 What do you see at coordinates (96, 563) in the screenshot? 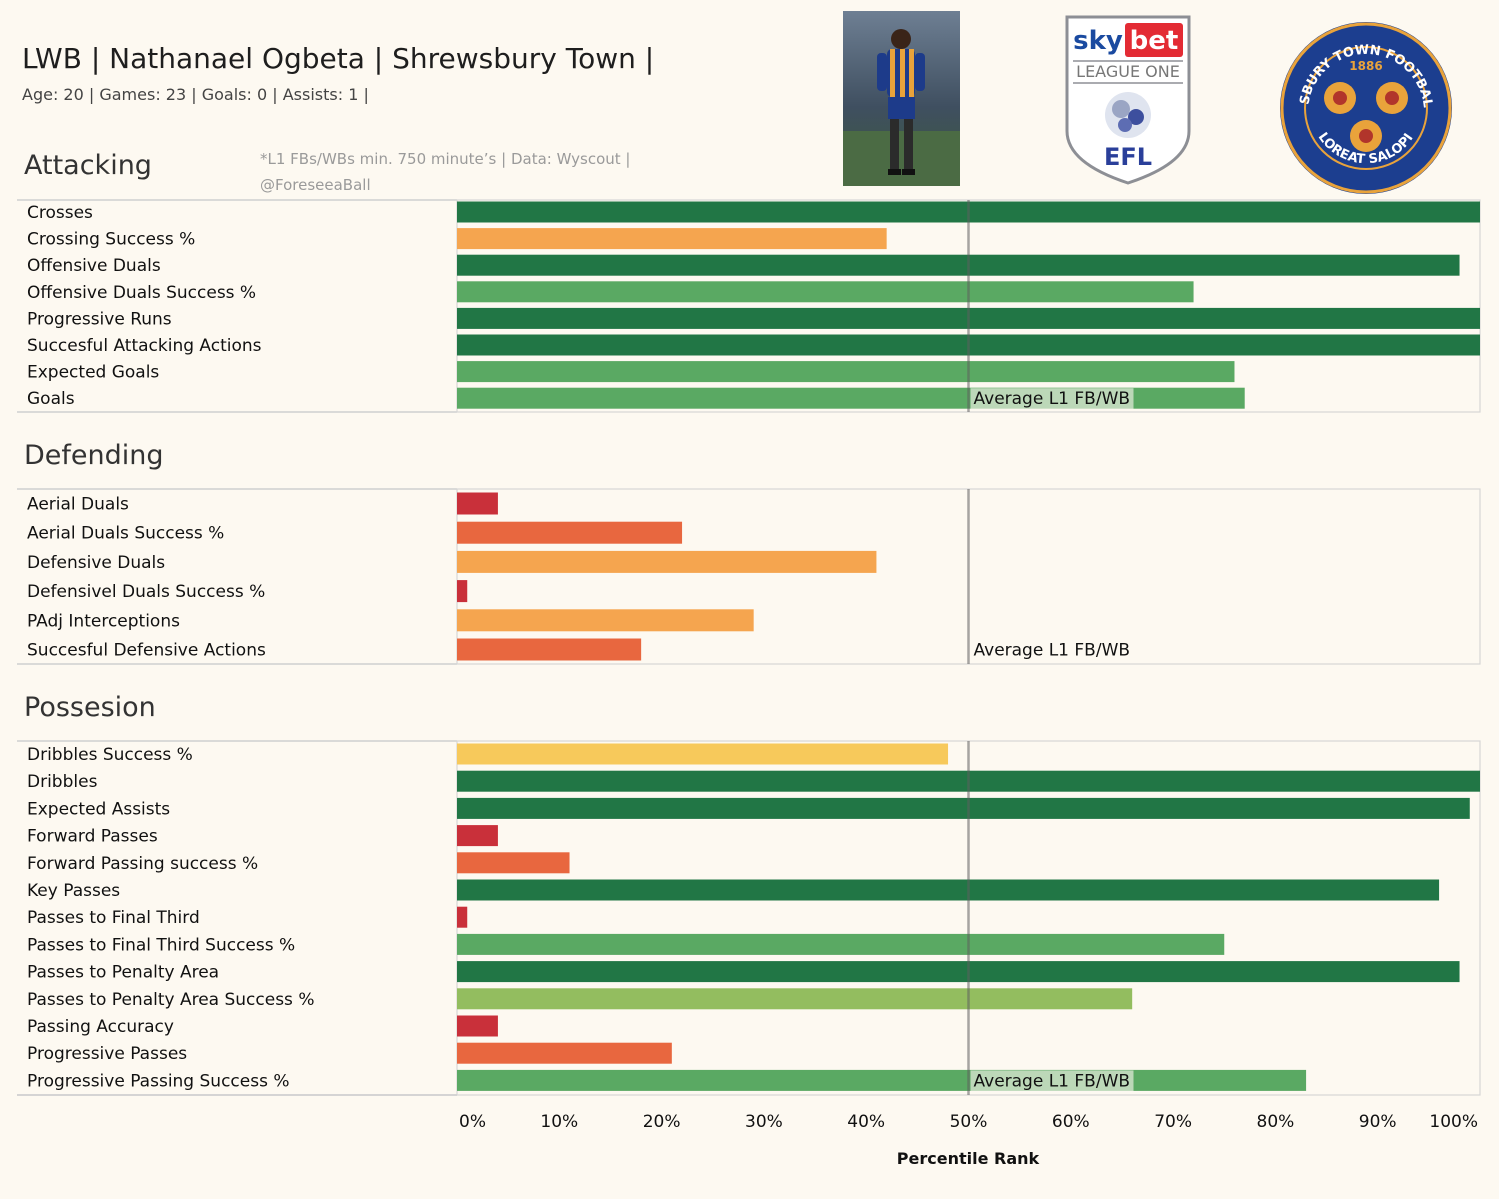
I see `metric-label: Defensive Duals` at bounding box center [96, 563].